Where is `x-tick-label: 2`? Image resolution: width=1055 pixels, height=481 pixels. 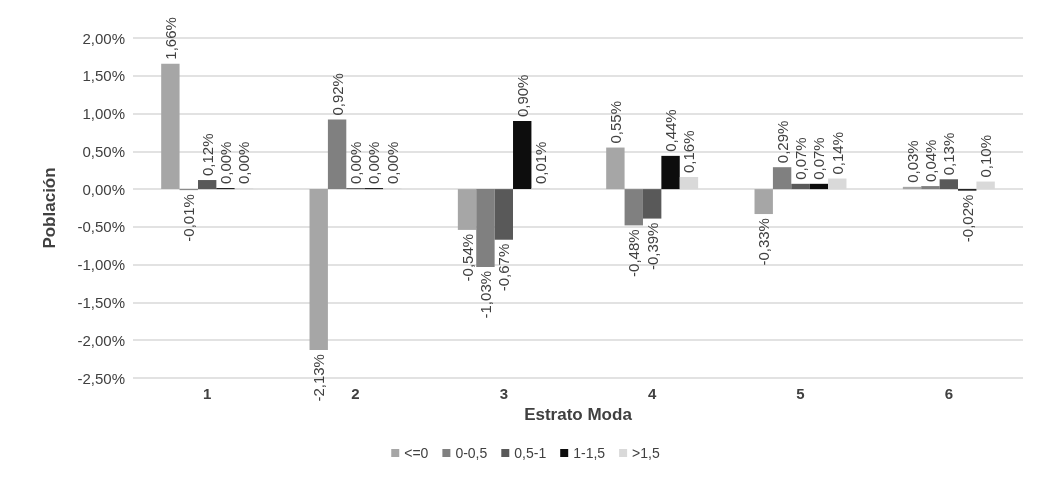 x-tick-label: 2 is located at coordinates (355, 393).